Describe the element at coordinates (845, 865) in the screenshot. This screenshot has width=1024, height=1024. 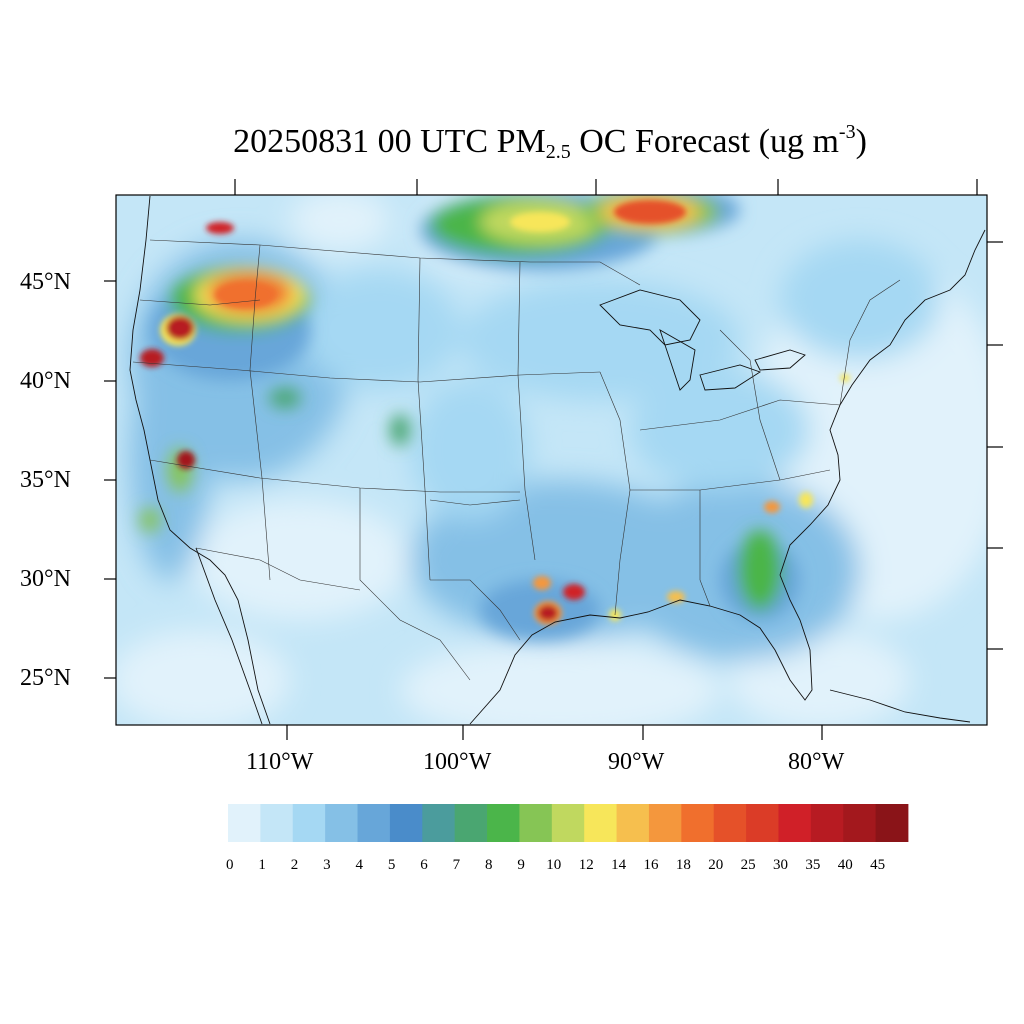
I see `colorbar-label: 40` at that location.